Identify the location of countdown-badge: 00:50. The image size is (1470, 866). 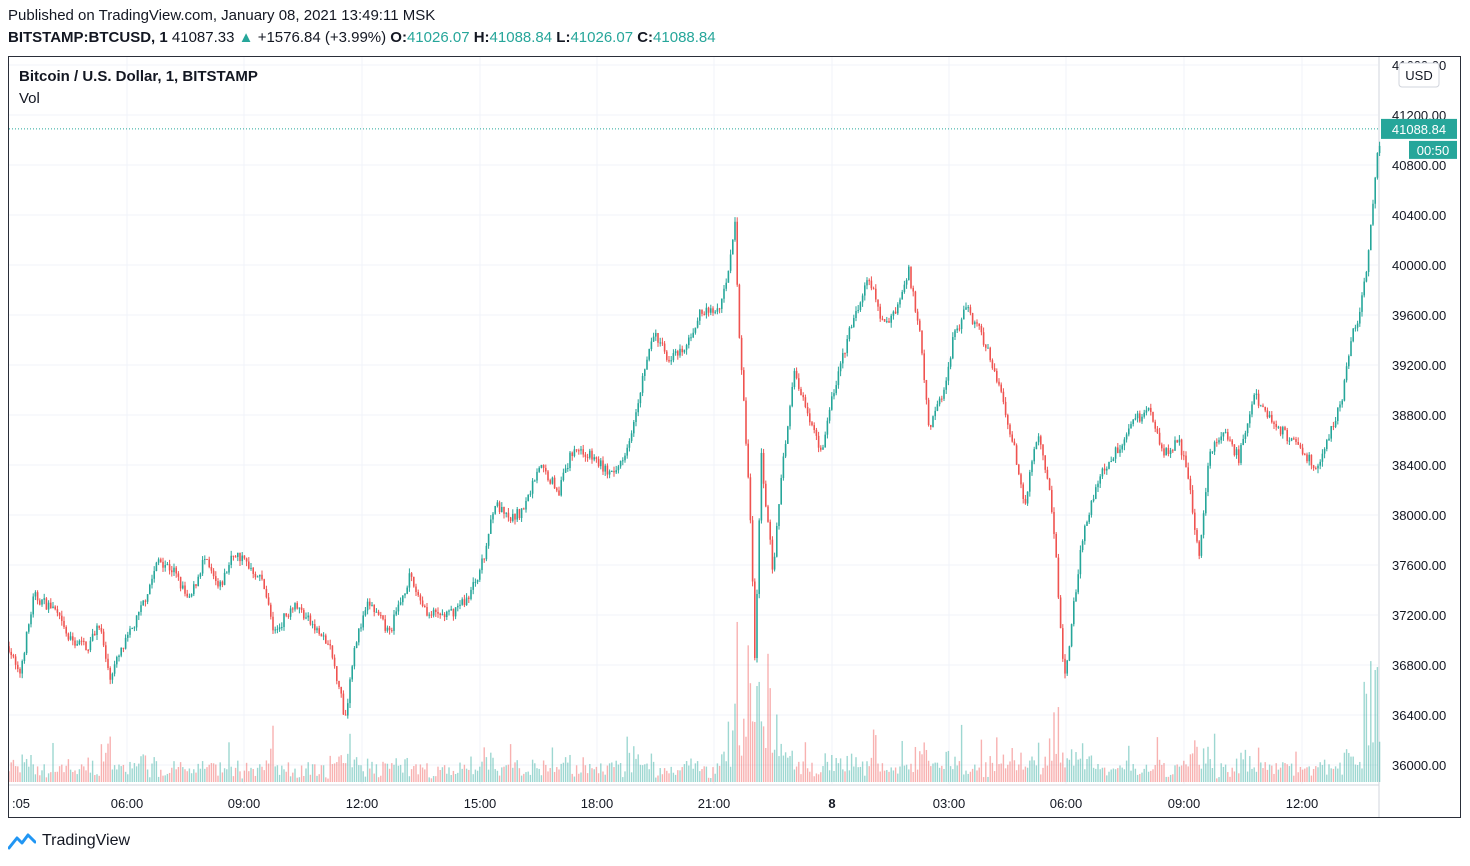
(1433, 149).